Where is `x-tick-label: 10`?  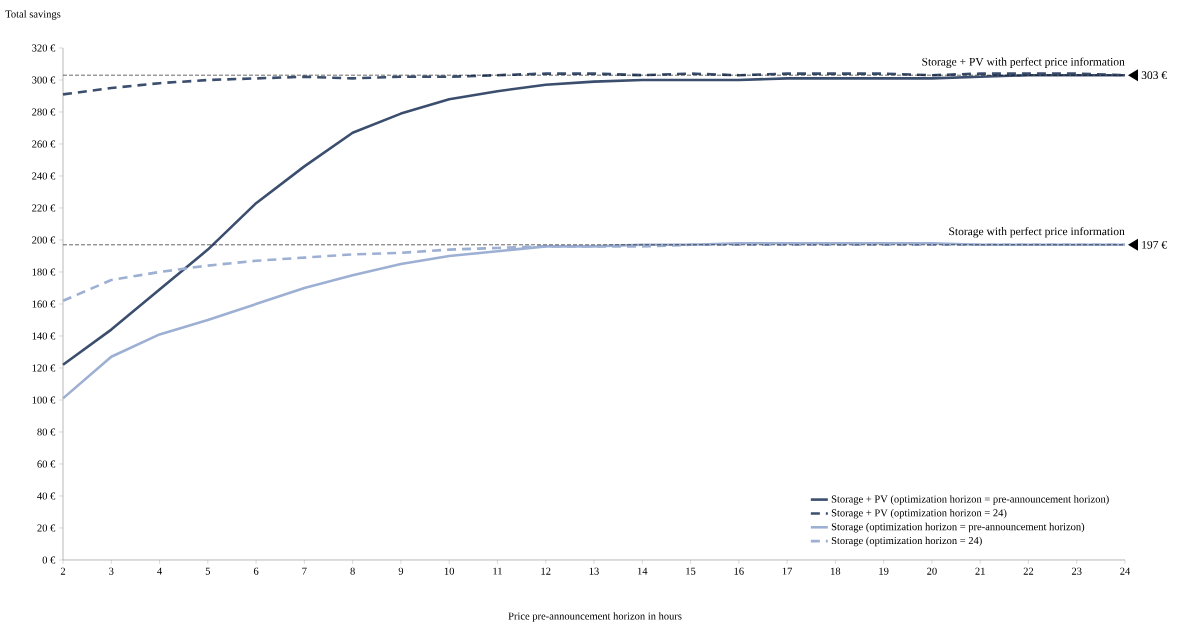
x-tick-label: 10 is located at coordinates (449, 571).